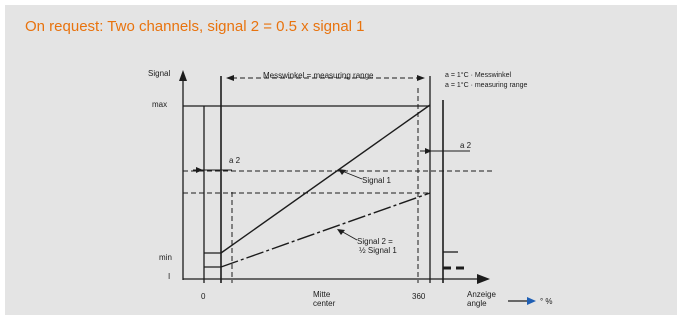 Image resolution: width=682 pixels, height=320 pixels. I want to click on x-unit-label: ° %, so click(546, 301).